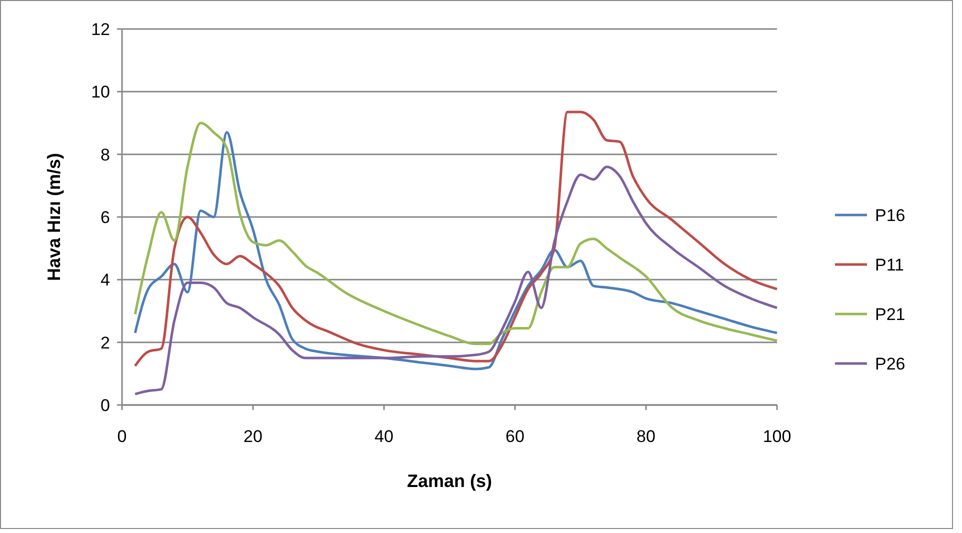 The width and height of the screenshot is (962, 533). I want to click on y-tick-label: 10, so click(100, 92).